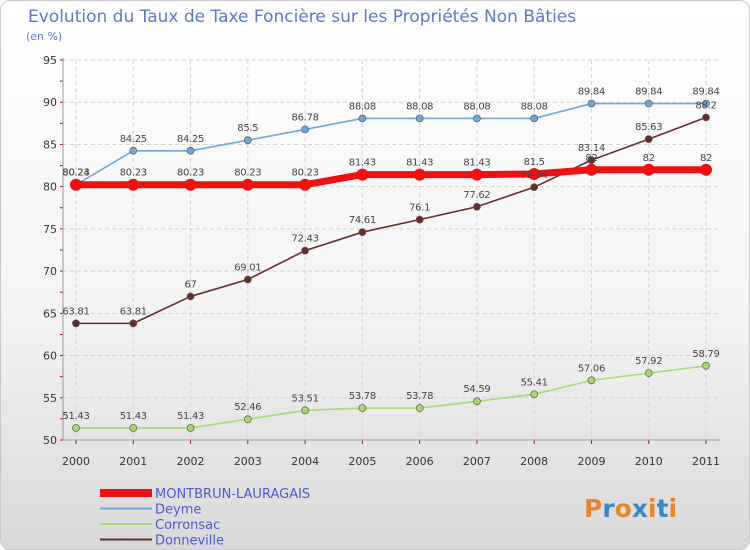 Image resolution: width=750 pixels, height=550 pixels. What do you see at coordinates (476, 389) in the screenshot?
I see `data-label: 54.59` at bounding box center [476, 389].